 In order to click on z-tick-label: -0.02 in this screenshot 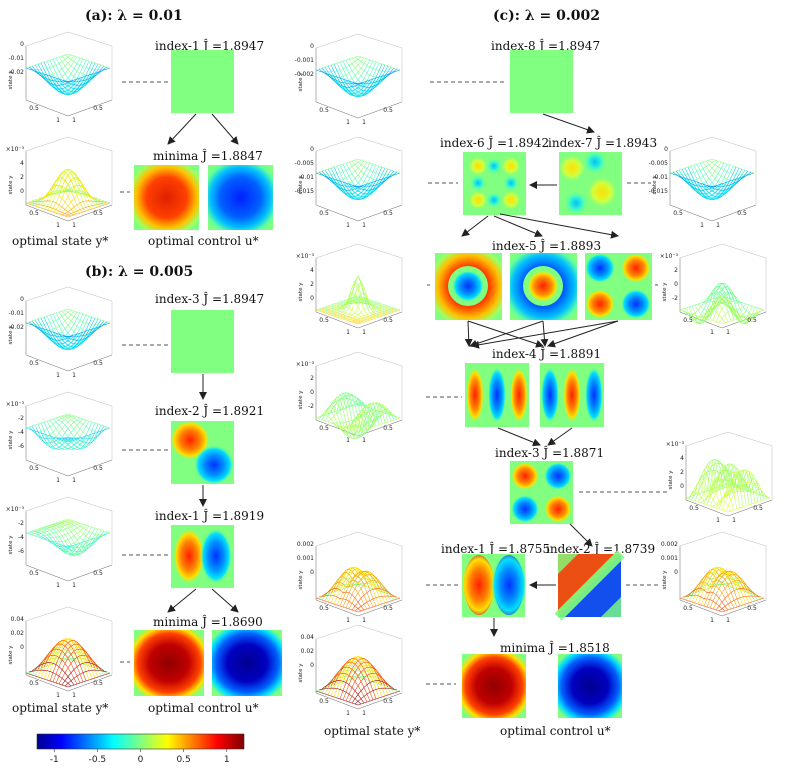, I will do `click(16, 327)`.